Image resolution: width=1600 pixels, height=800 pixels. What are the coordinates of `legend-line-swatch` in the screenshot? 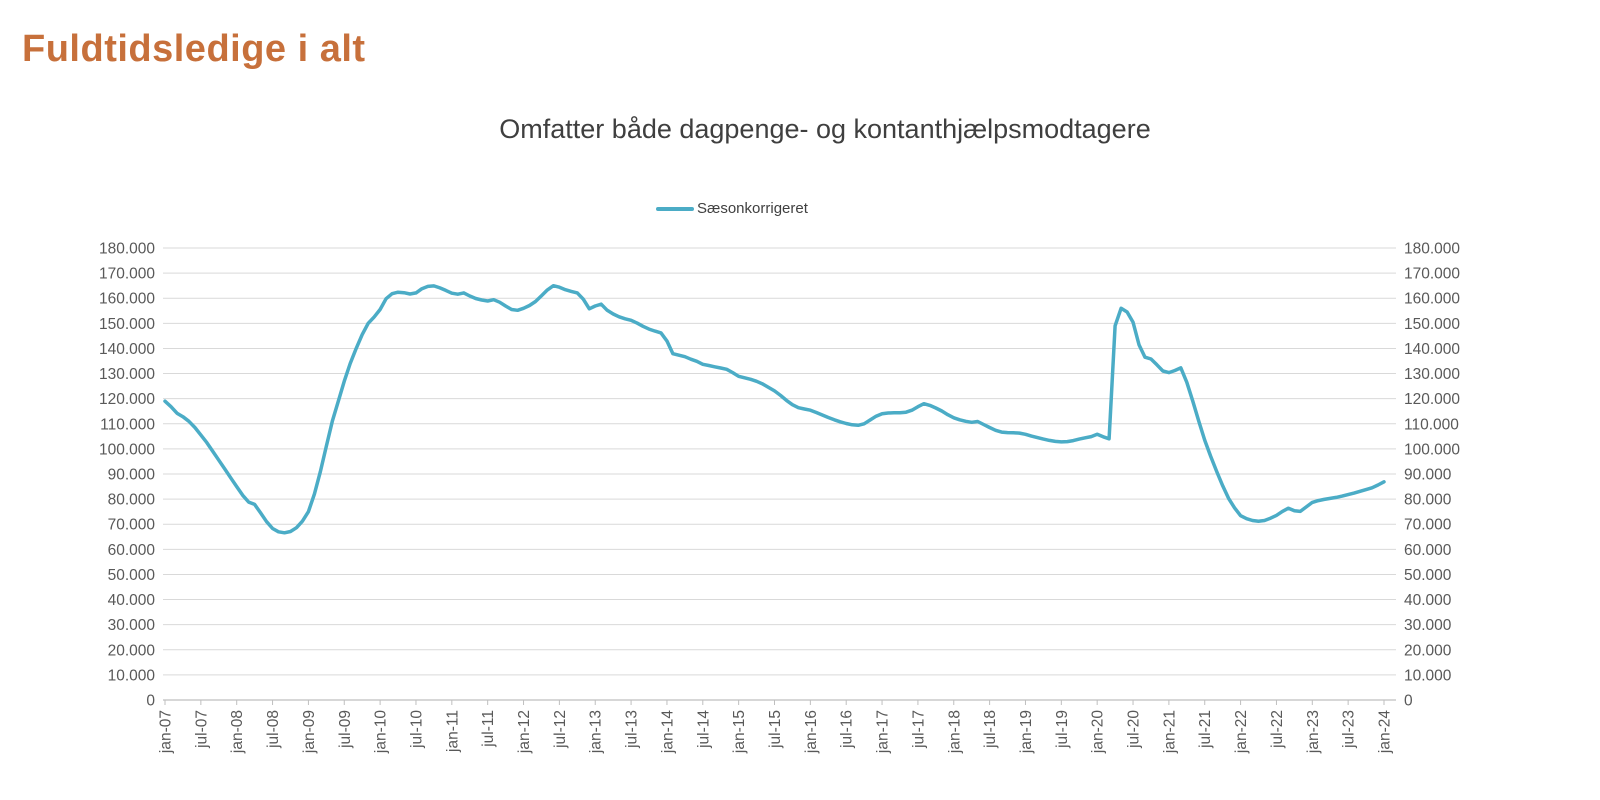 It's located at (675, 208).